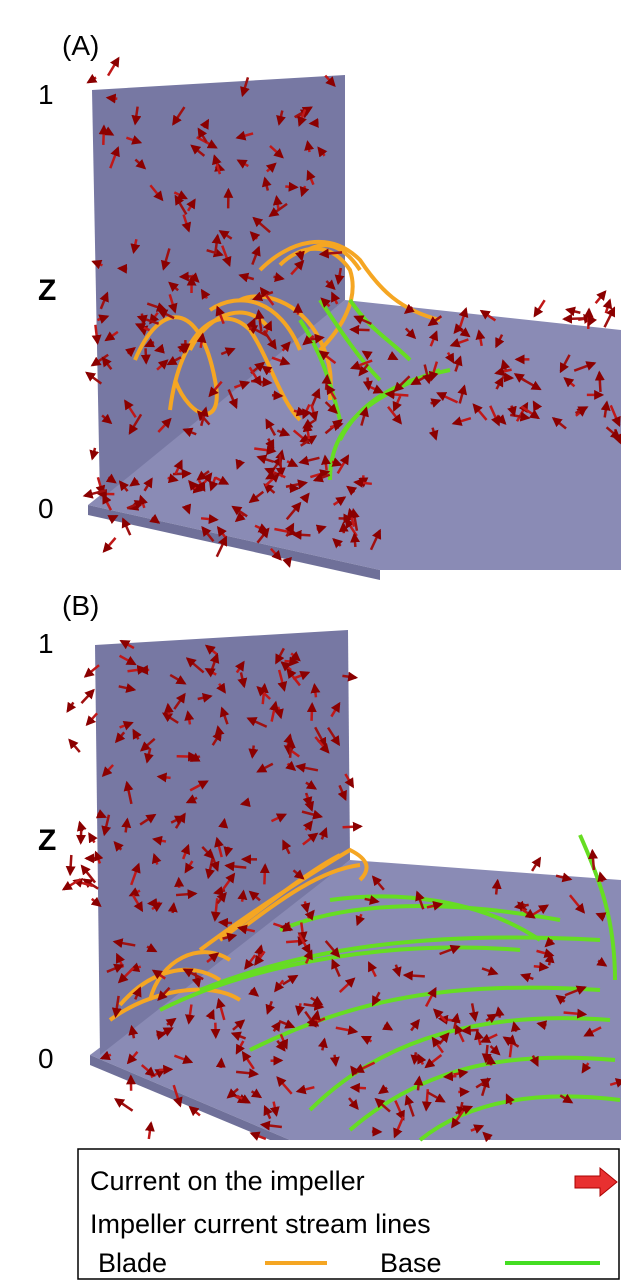  What do you see at coordinates (47, 840) in the screenshot?
I see `axis-label: Z` at bounding box center [47, 840].